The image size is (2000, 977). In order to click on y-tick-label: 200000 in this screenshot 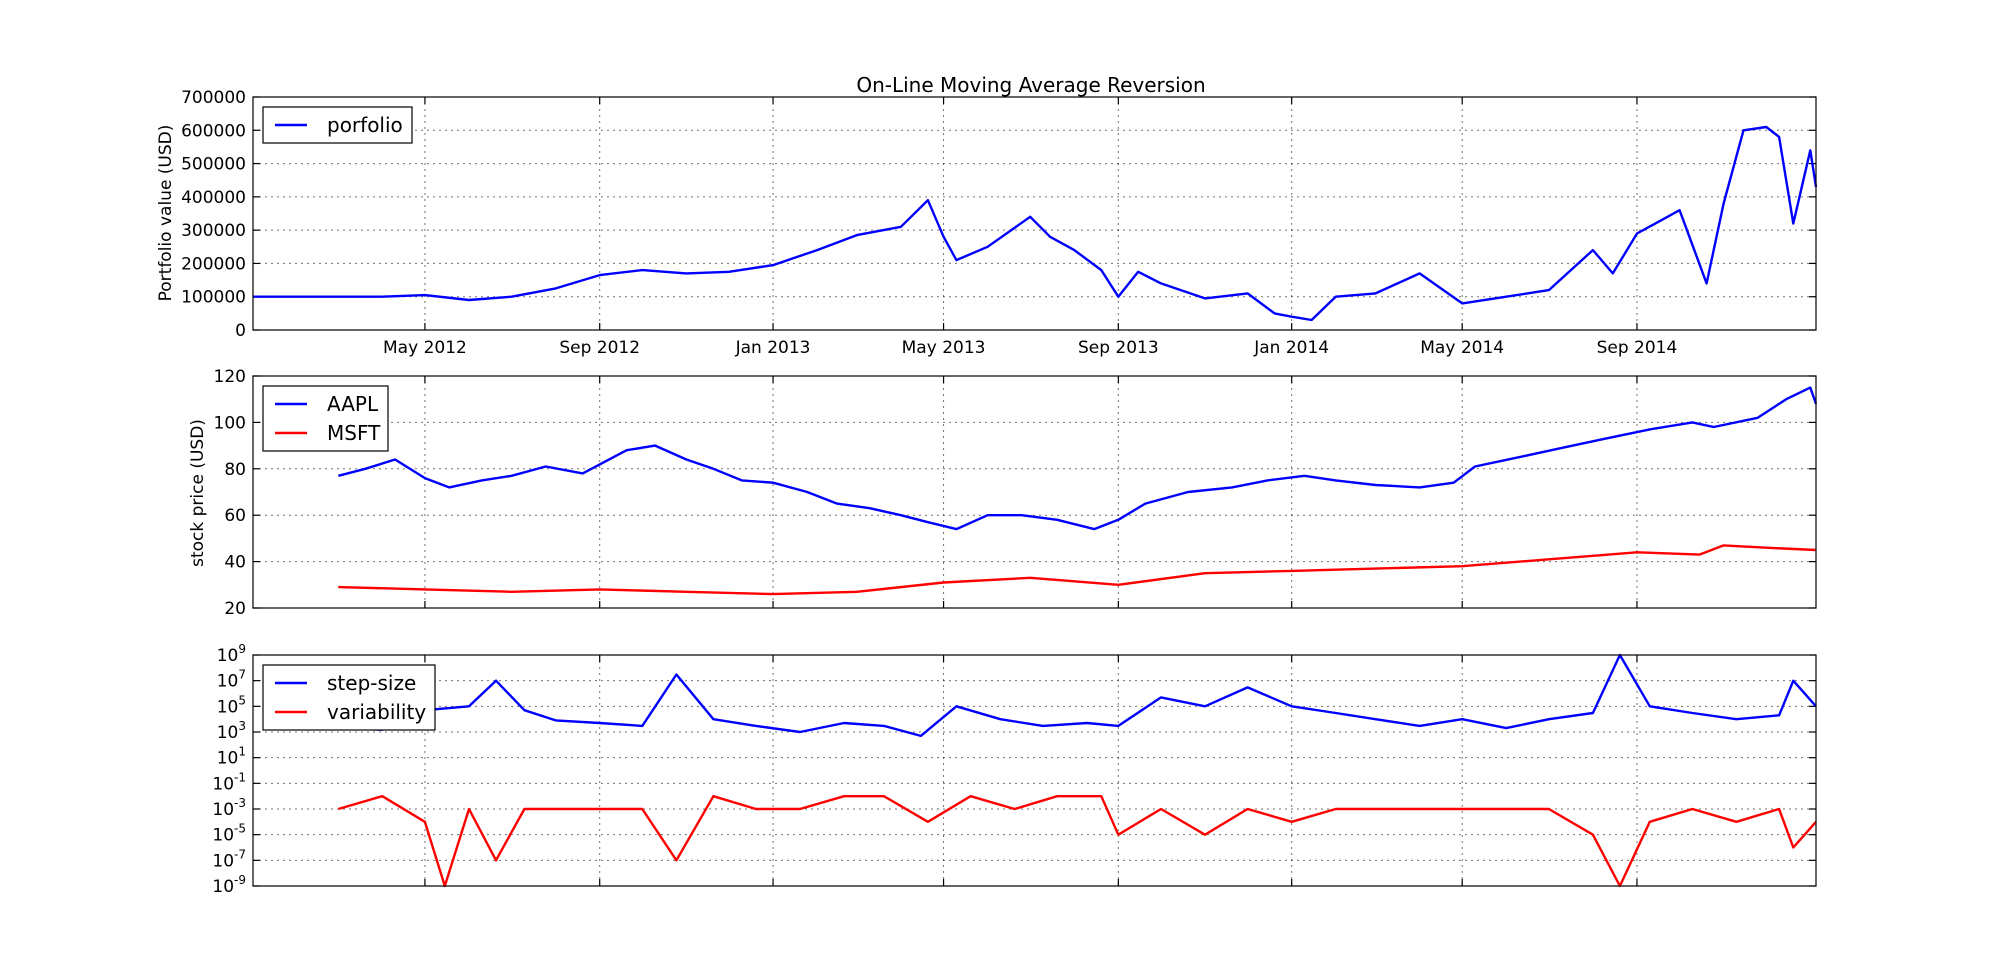, I will do `click(213, 264)`.